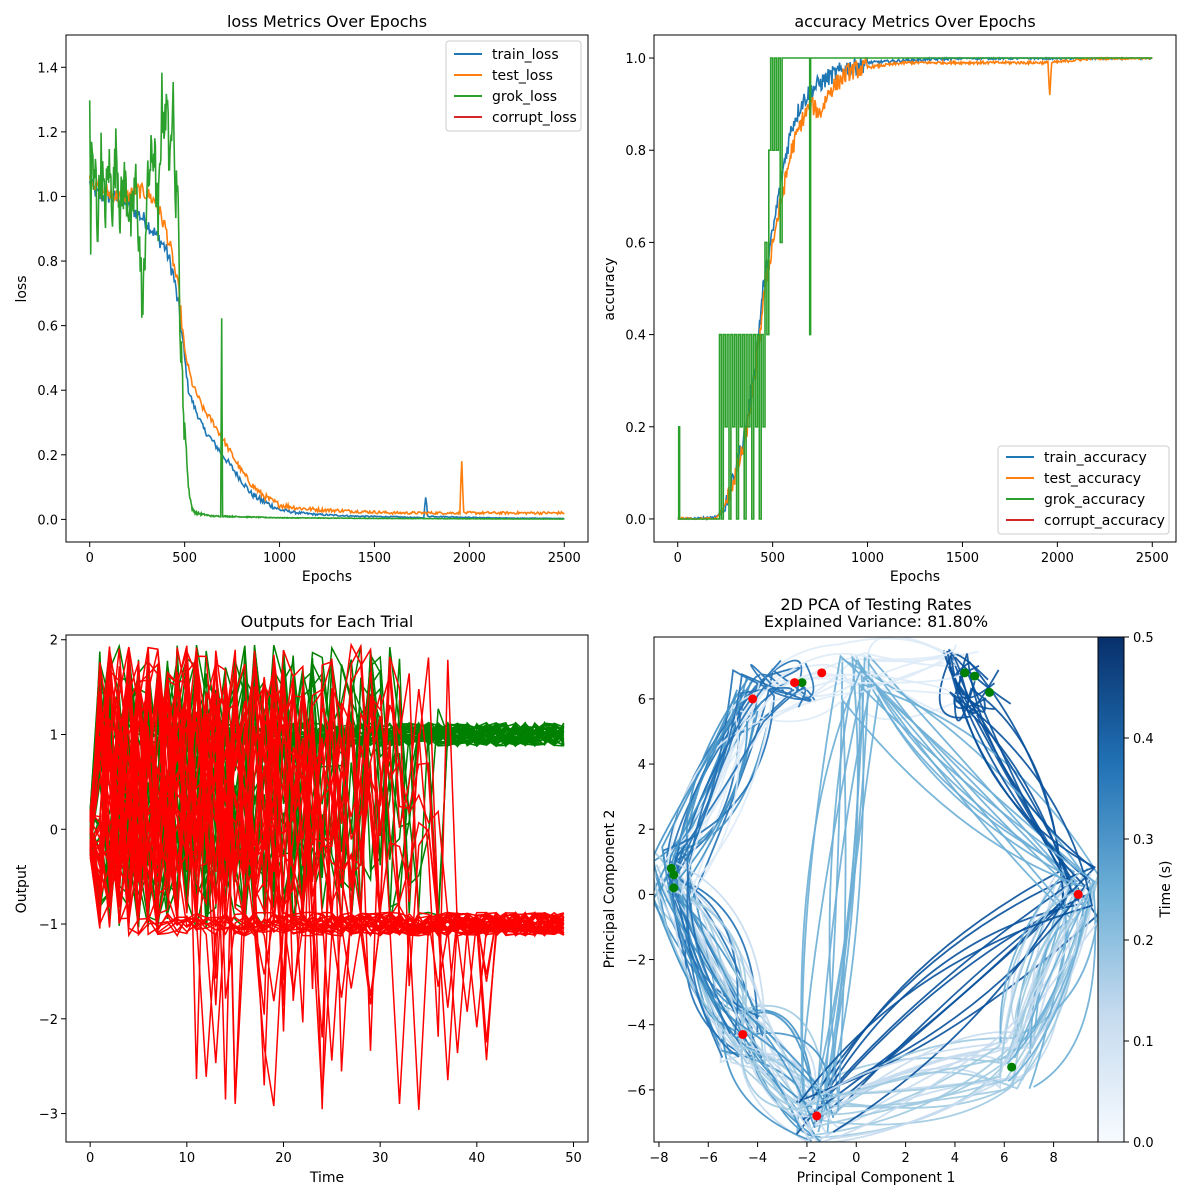  What do you see at coordinates (635, 336) in the screenshot?
I see `accuracy-y-tick-label: 0.4` at bounding box center [635, 336].